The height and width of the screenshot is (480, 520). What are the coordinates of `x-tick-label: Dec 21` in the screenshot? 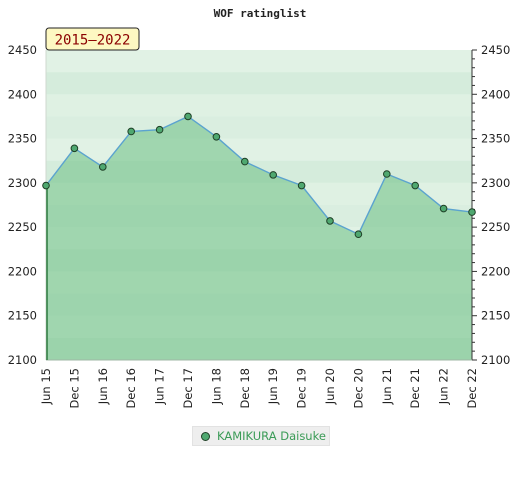 It's located at (415, 388).